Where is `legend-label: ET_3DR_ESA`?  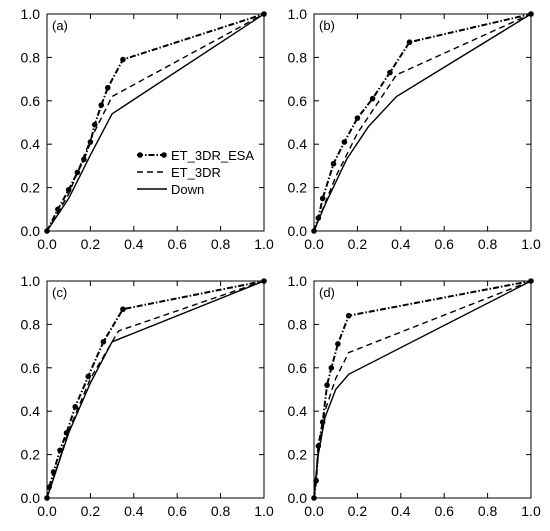
legend-label: ET_3DR_ESA is located at coordinates (212, 155).